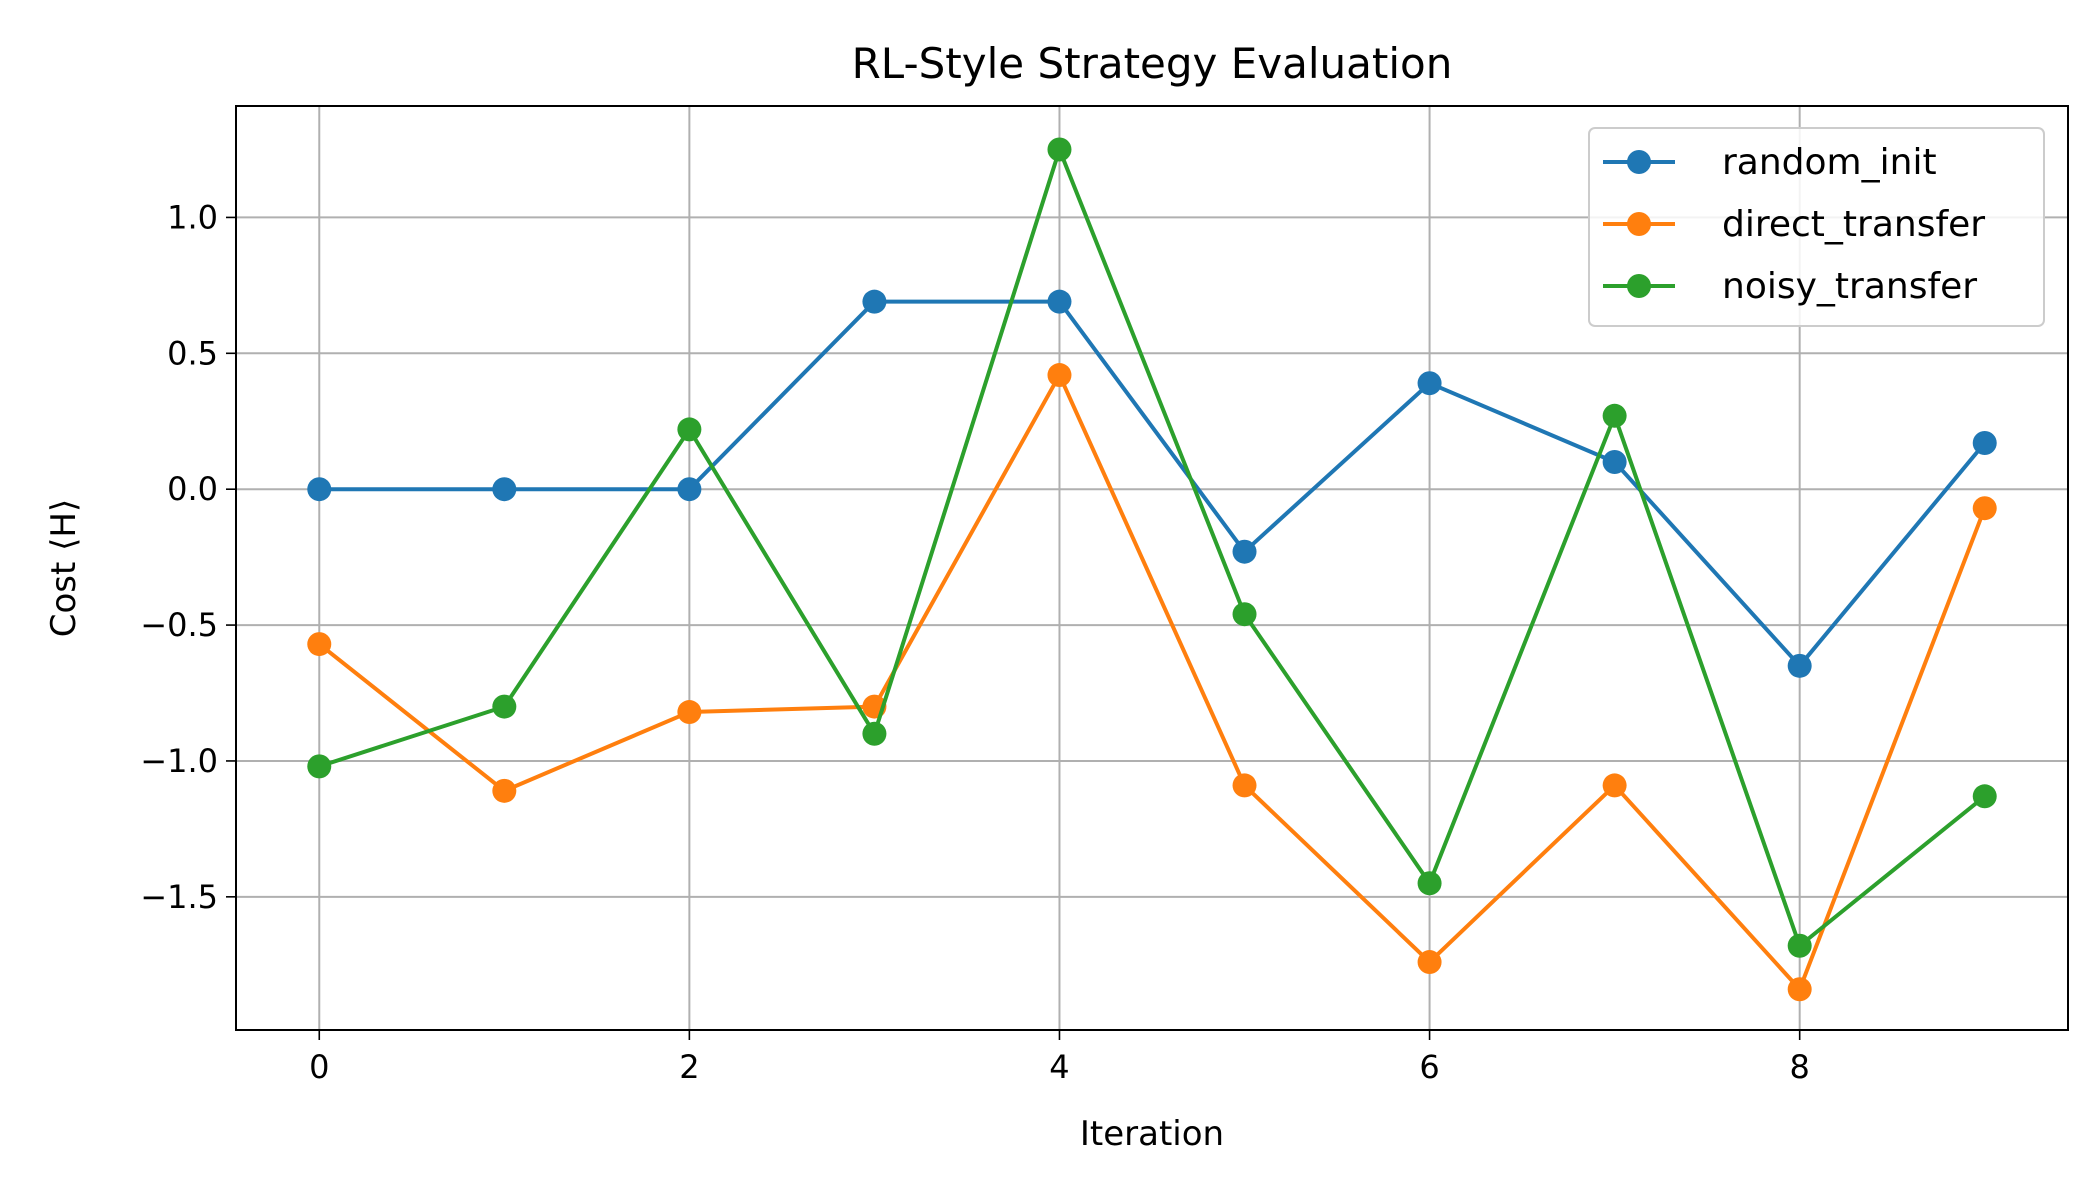 This screenshot has height=1200, width=2100. I want to click on y-tick-label: 0.0, so click(192, 489).